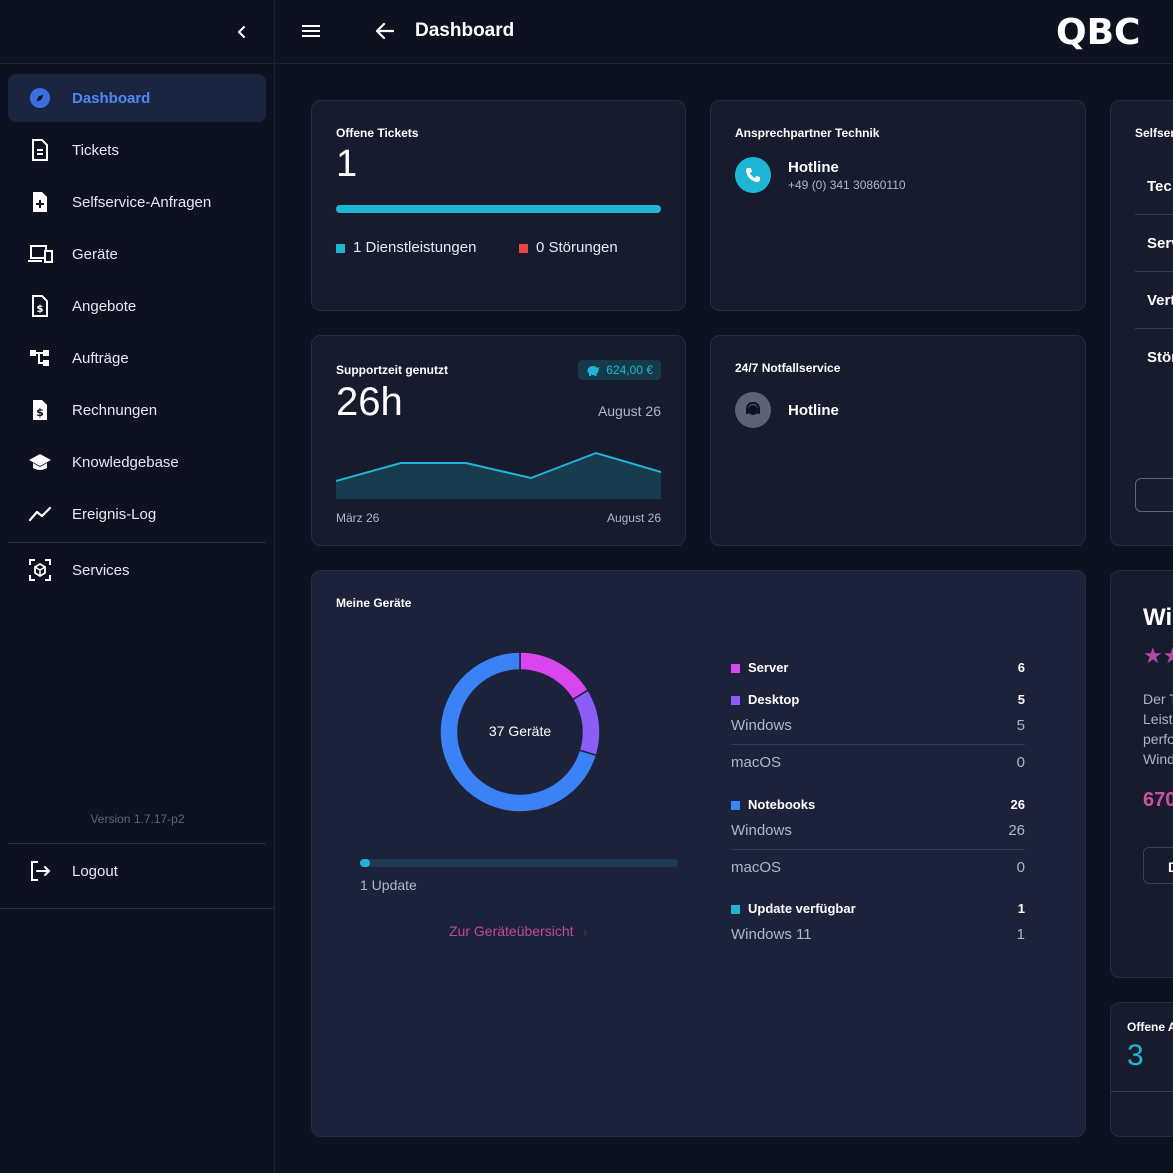  I want to click on sidebar-item-selfservice: Selfservice-Anfragen, so click(137, 202).